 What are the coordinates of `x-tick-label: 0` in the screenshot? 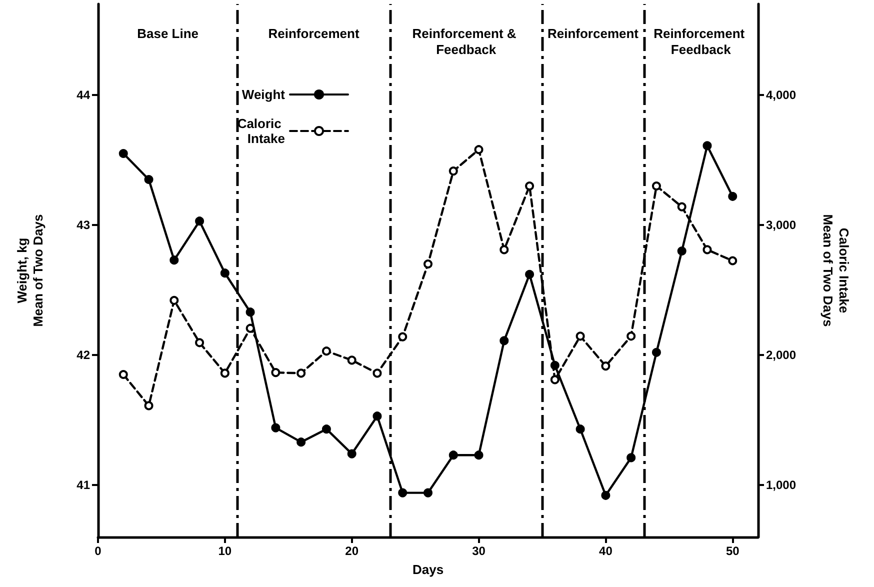 It's located at (98, 551).